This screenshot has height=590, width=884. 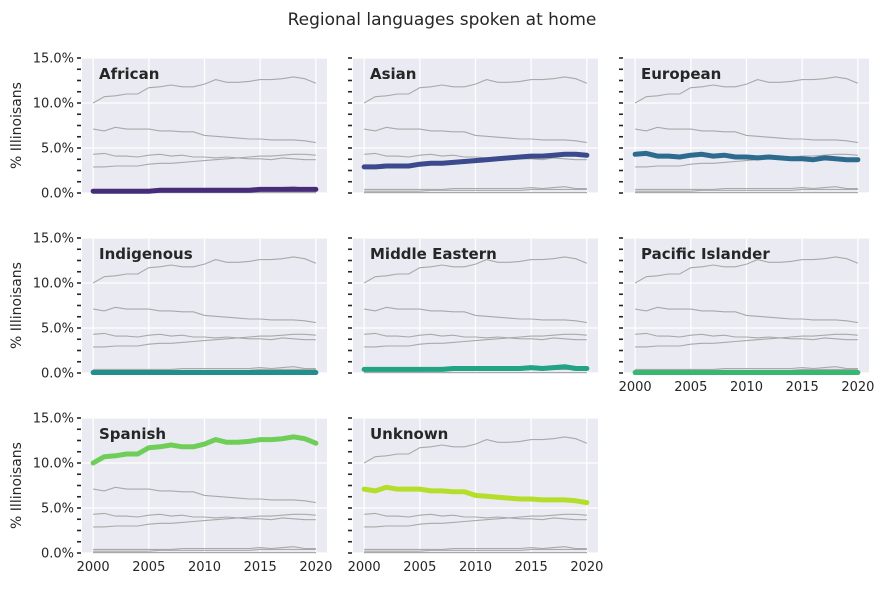 I want to click on panel-african: African 0.0% 5.0% 10.0% 15.0% % Illinoisans, so click(x=168, y=127).